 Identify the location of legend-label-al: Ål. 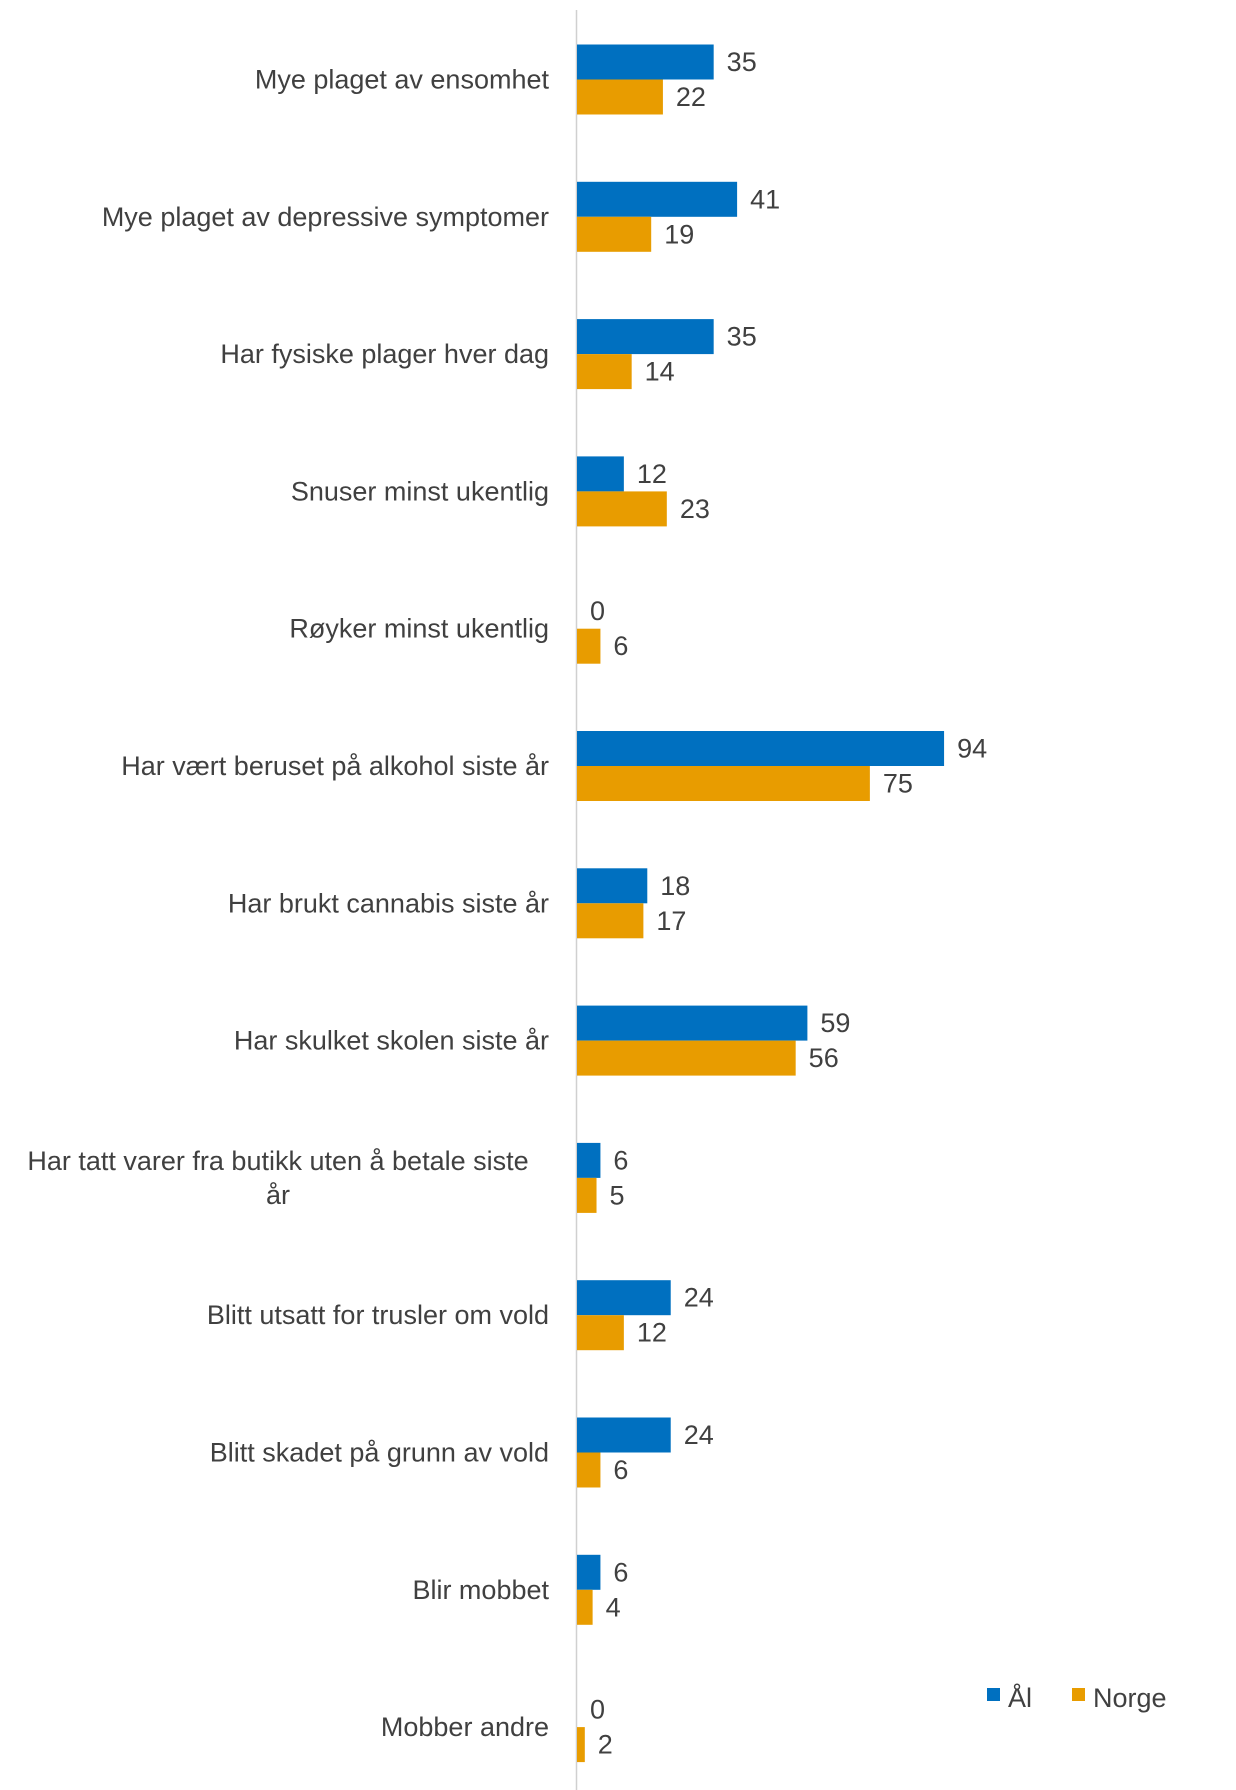
(1020, 1697).